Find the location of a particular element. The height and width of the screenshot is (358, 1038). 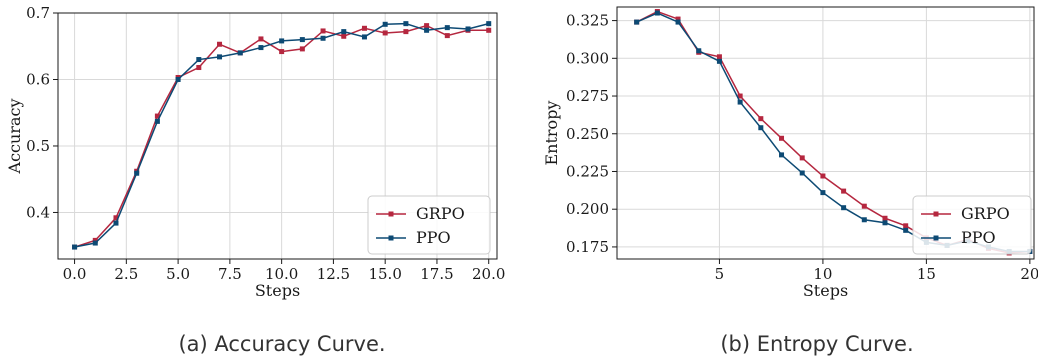

chart-0-ytick-label: 0.5 is located at coordinates (38, 146).